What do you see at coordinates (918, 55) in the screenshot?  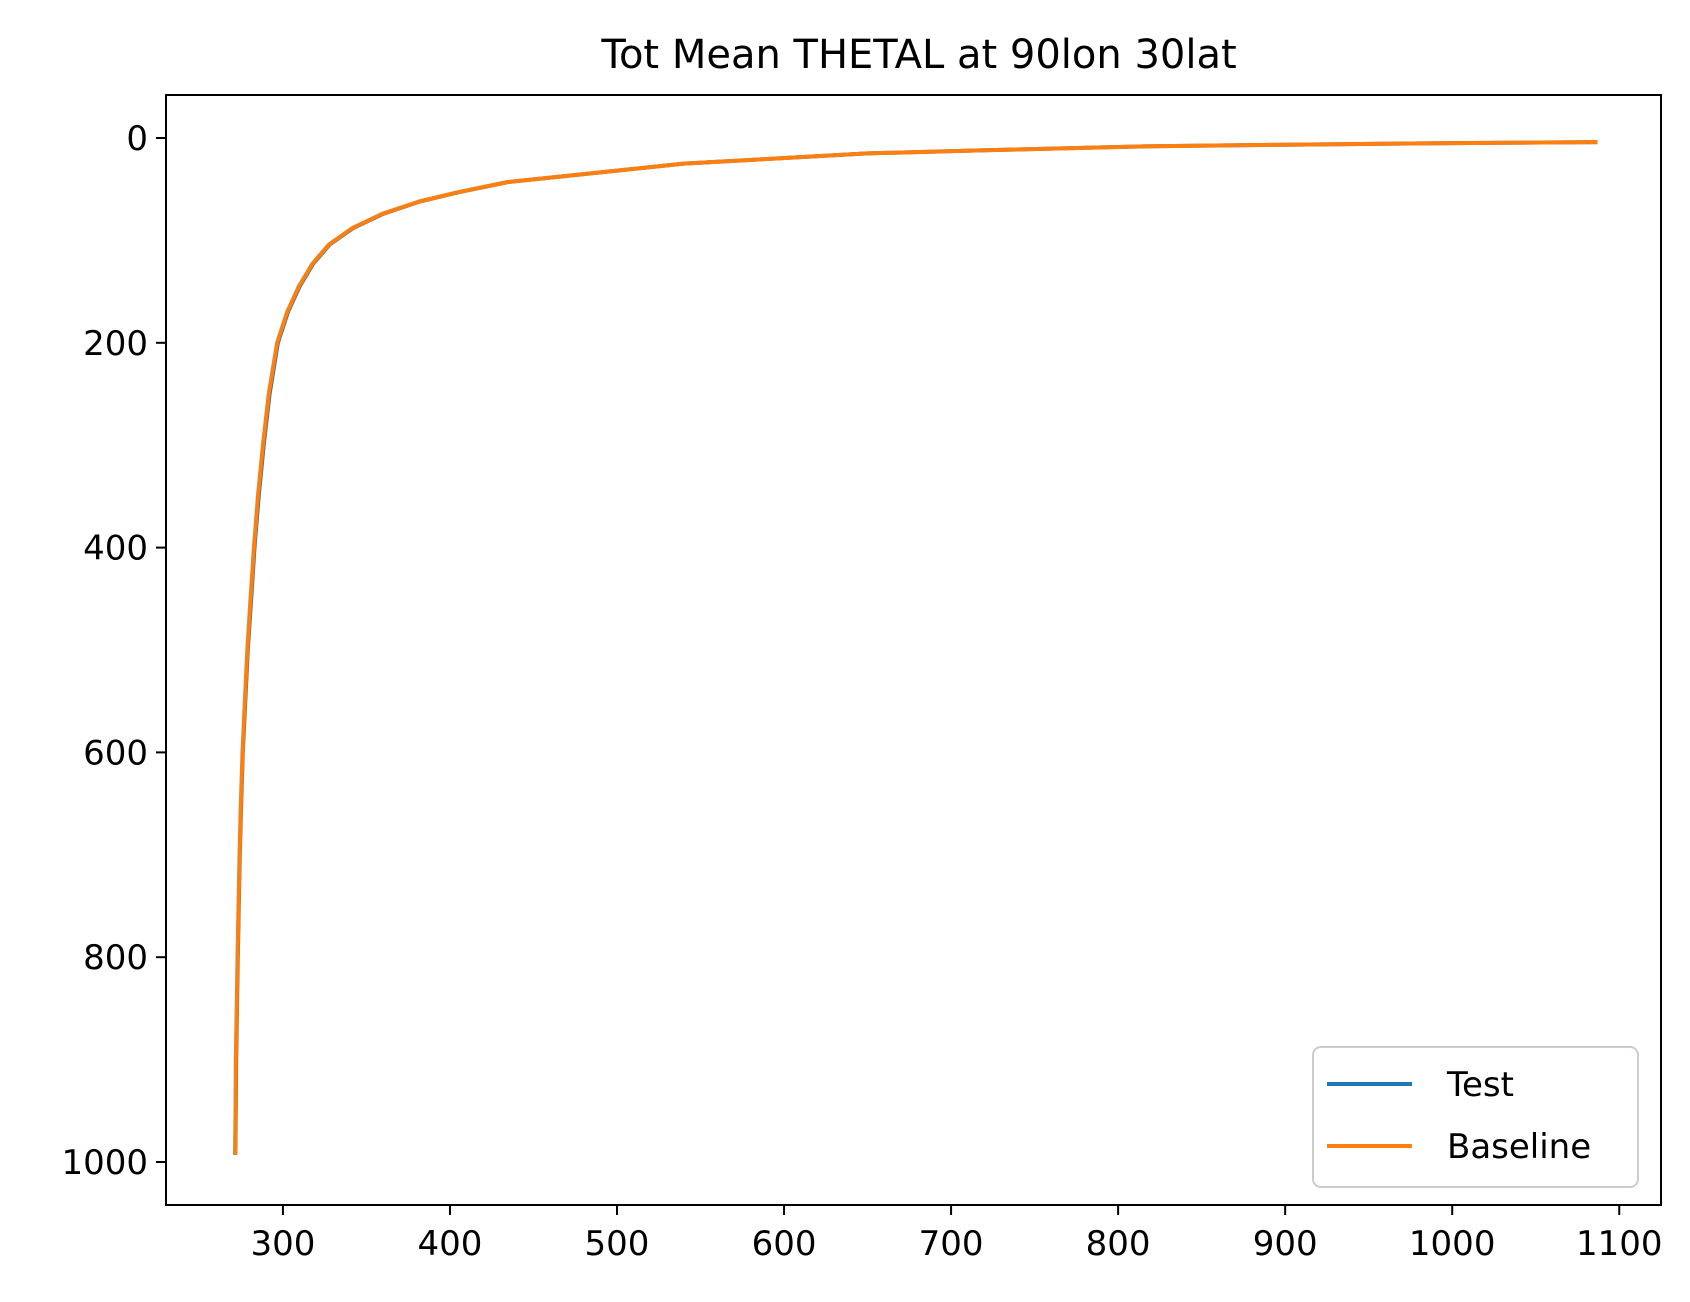 I see `chart-title: Tot Mean THETAL at 90lon 30lat` at bounding box center [918, 55].